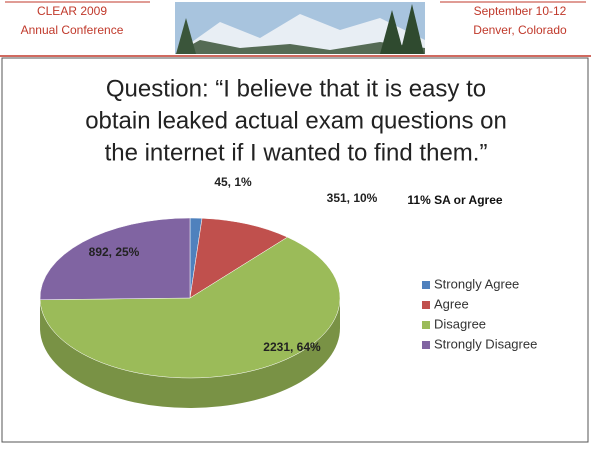  I want to click on legend-label: Strongly Disagree, so click(485, 343).